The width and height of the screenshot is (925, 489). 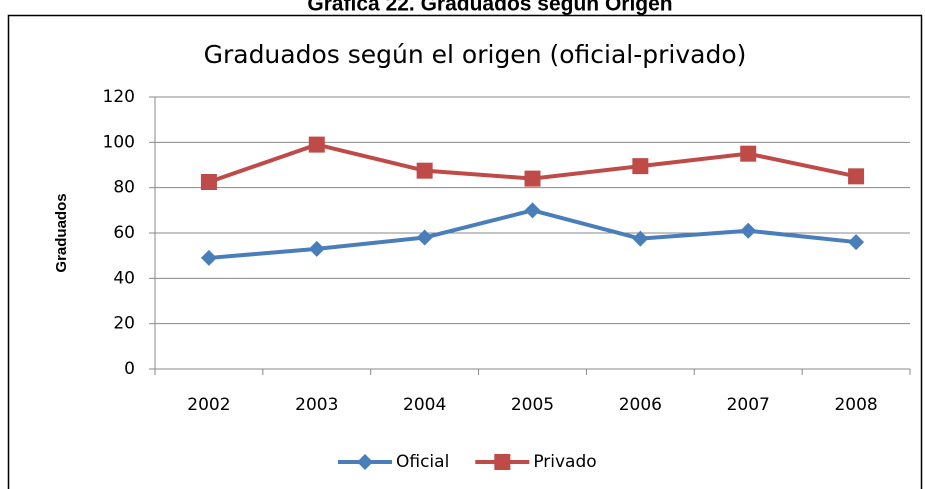 I want to click on y-tick-label: 120, so click(x=119, y=97).